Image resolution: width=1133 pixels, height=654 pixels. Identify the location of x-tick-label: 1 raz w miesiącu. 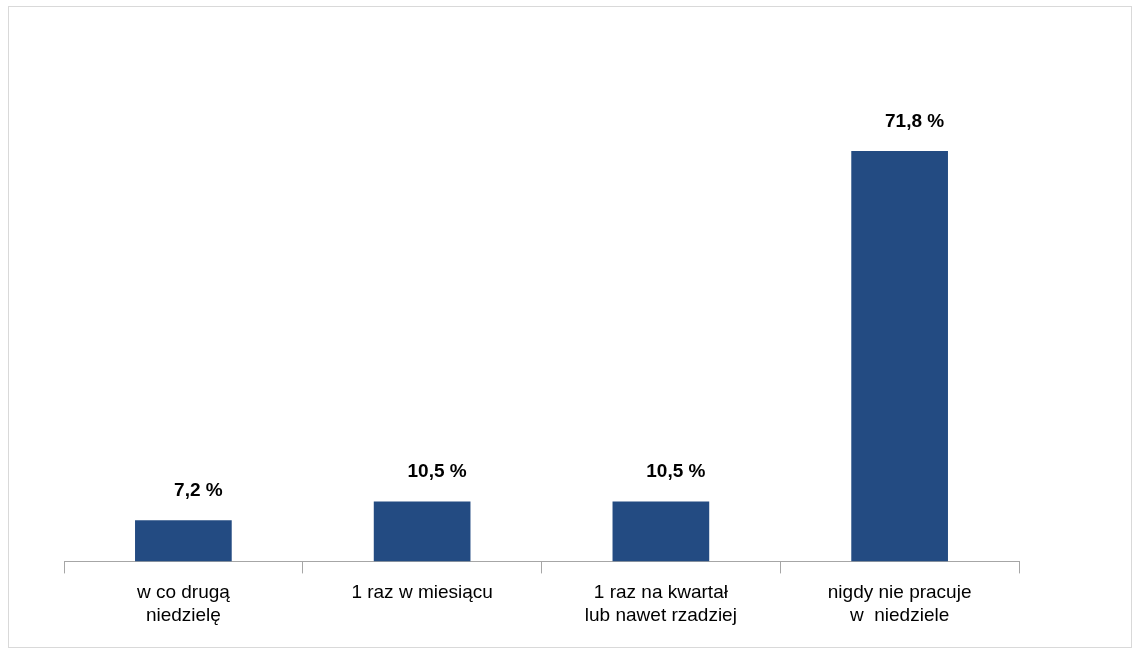
(422, 592).